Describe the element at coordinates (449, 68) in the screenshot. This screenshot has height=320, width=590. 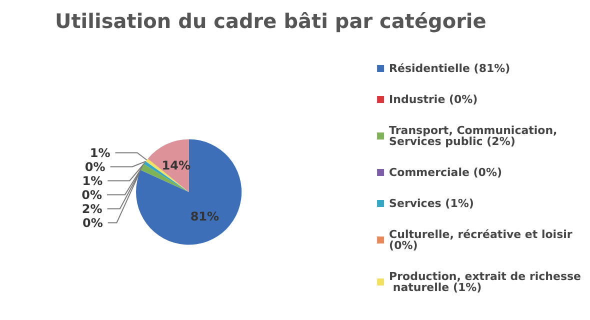
I see `legend-label: Résidentielle (81%)` at that location.